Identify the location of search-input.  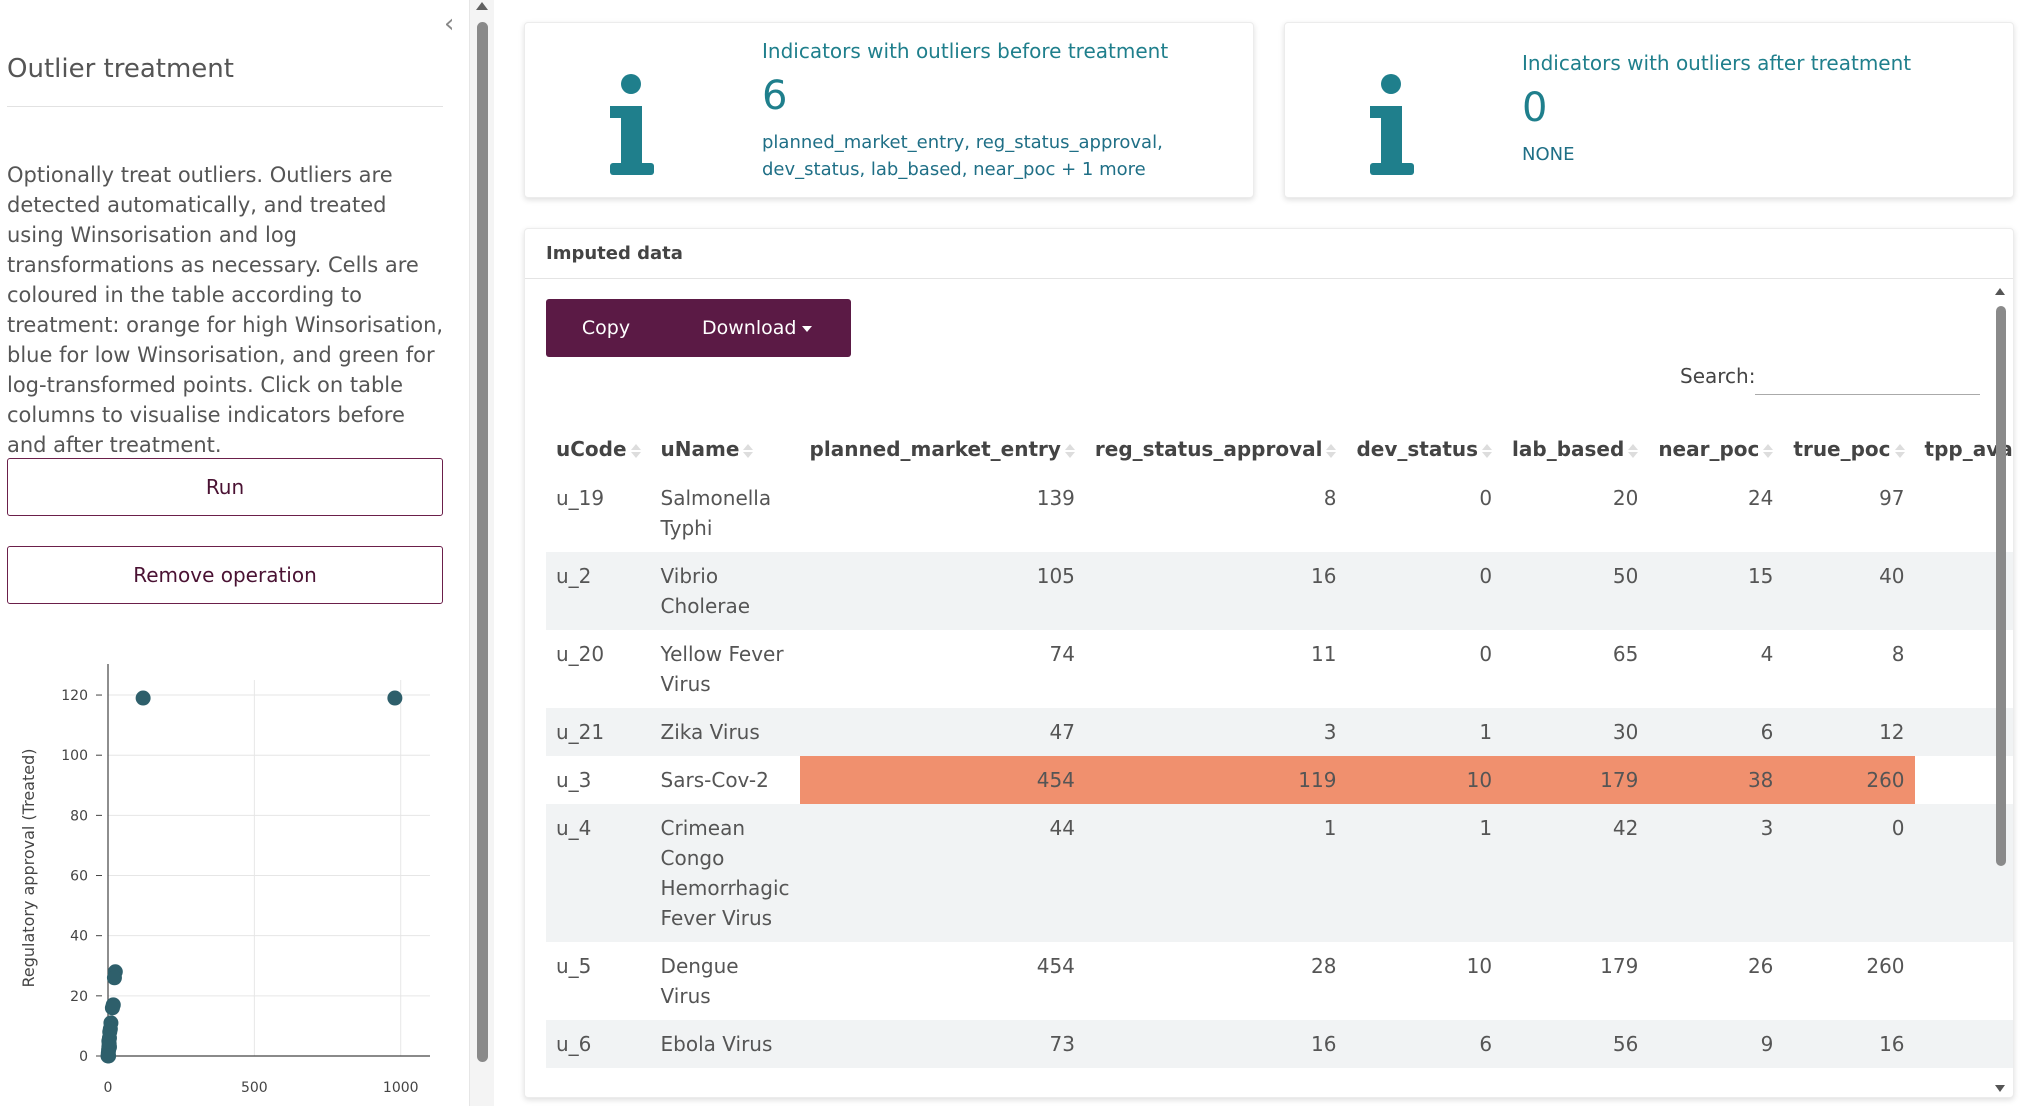
(1867, 376).